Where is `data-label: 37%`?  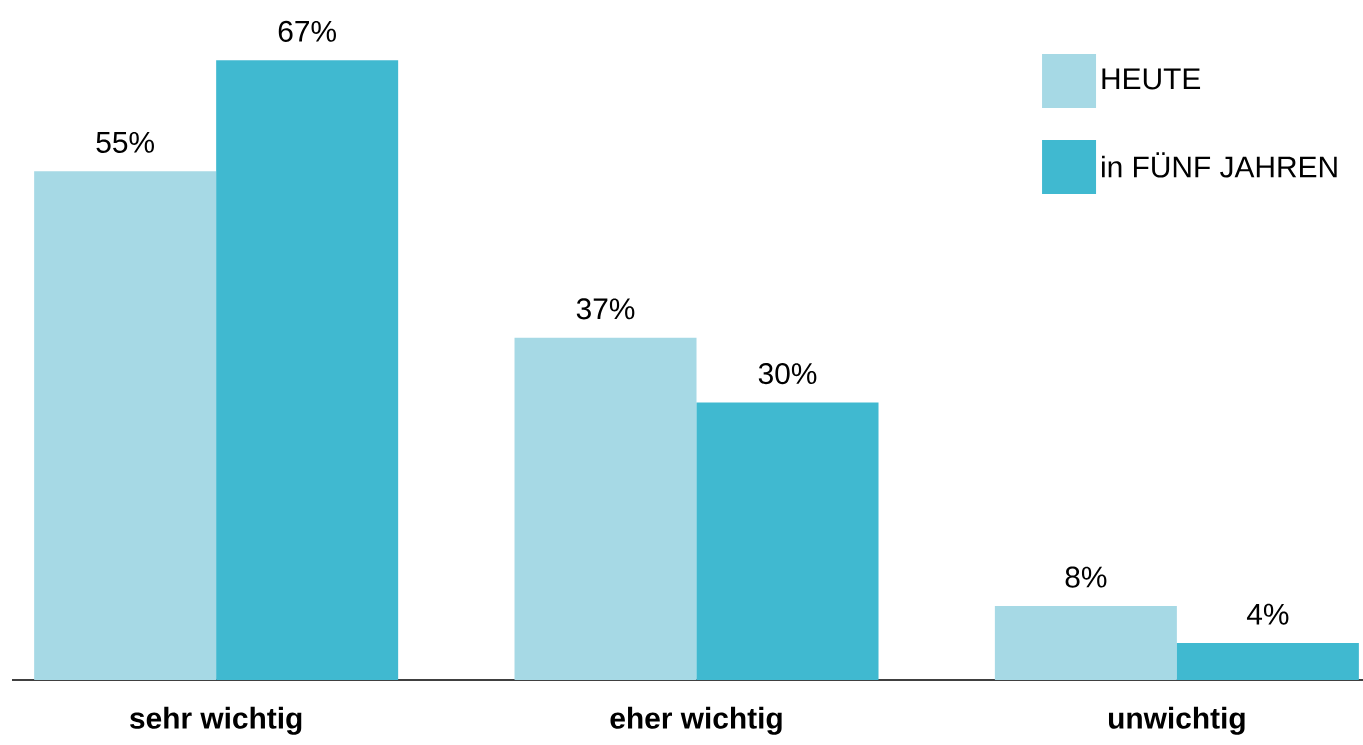
data-label: 37% is located at coordinates (605, 309).